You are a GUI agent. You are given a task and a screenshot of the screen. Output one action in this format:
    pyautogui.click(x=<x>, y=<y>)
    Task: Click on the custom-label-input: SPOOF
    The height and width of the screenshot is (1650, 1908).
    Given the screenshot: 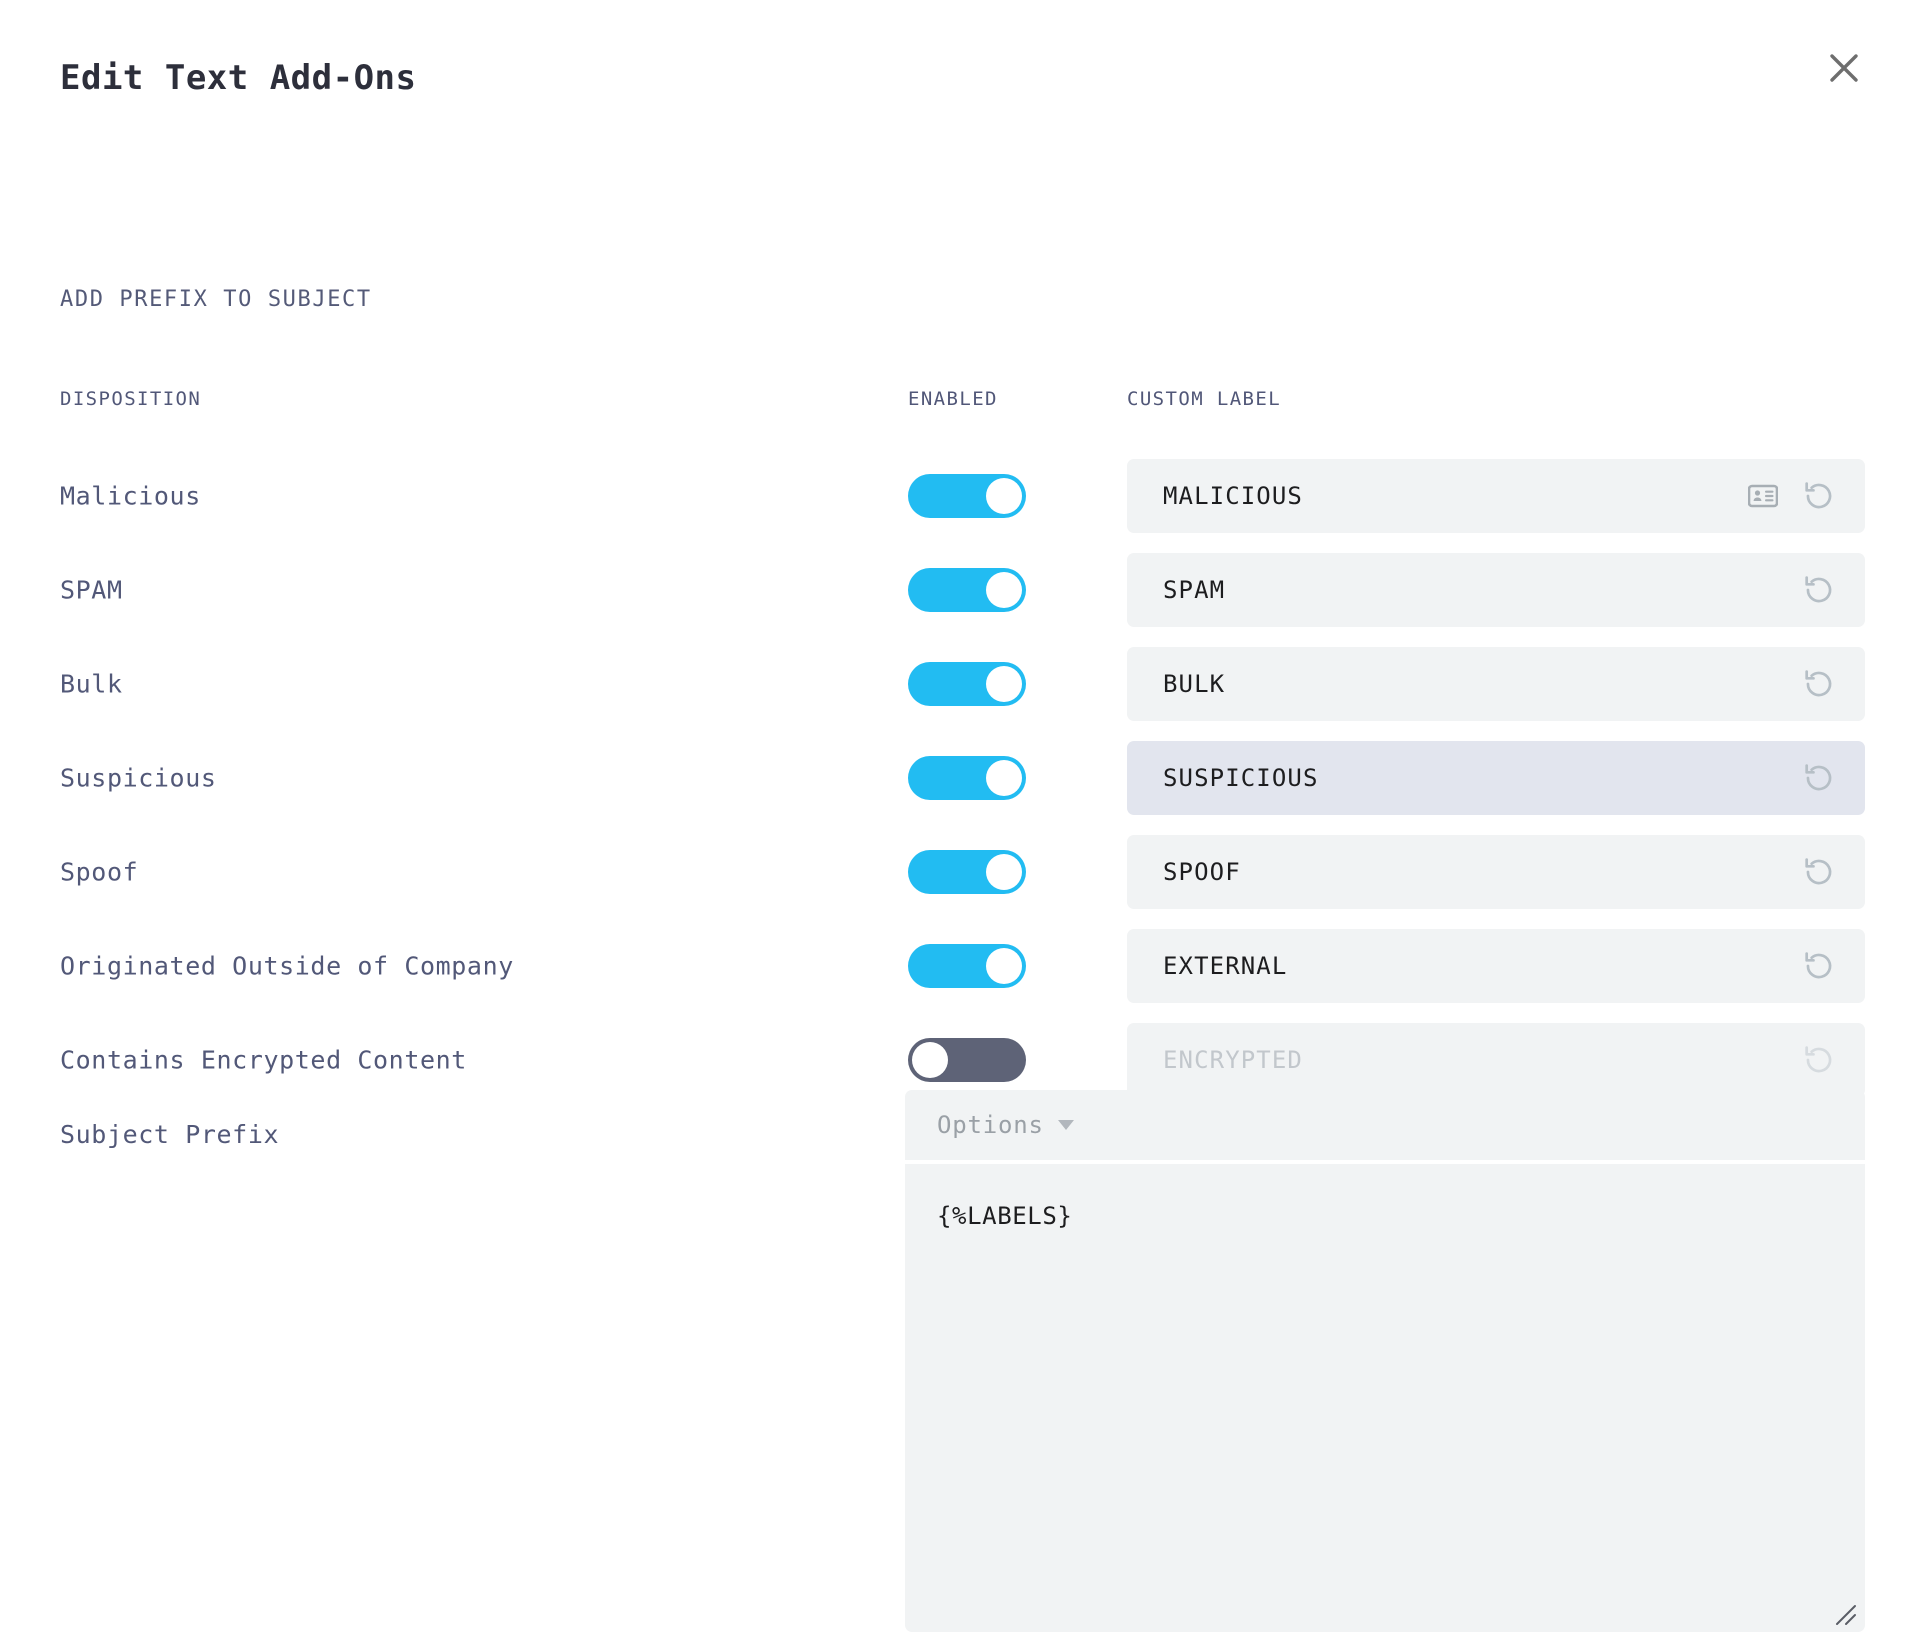 What is the action you would take?
    pyautogui.click(x=1496, y=872)
    